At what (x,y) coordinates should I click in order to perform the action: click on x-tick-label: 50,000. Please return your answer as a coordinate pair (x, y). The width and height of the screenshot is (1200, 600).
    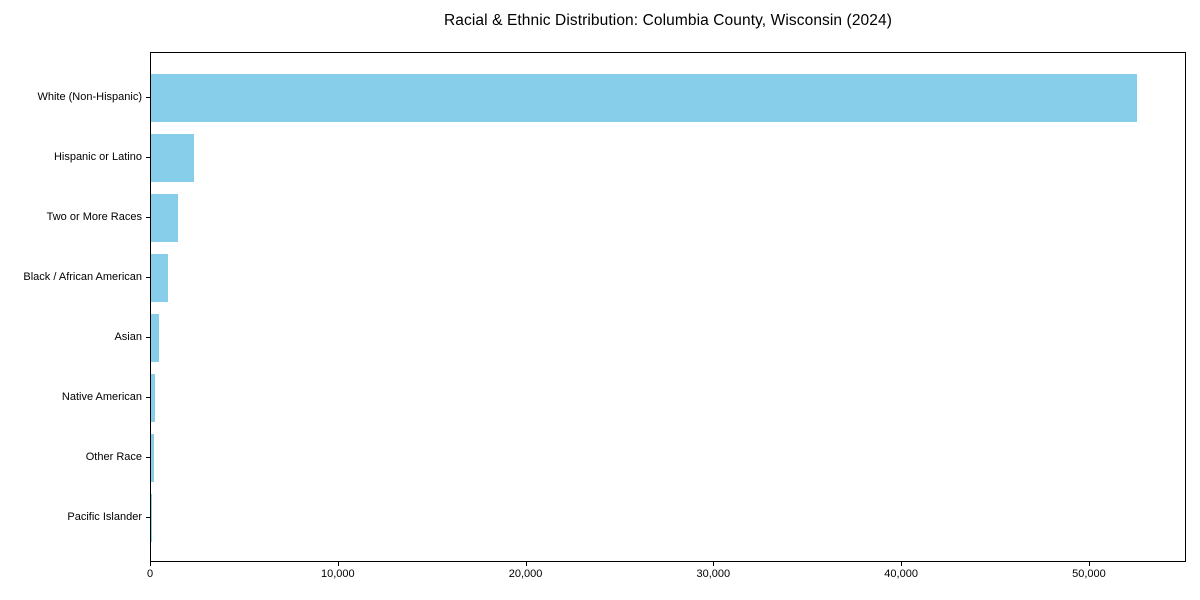
    Looking at the image, I should click on (1089, 574).